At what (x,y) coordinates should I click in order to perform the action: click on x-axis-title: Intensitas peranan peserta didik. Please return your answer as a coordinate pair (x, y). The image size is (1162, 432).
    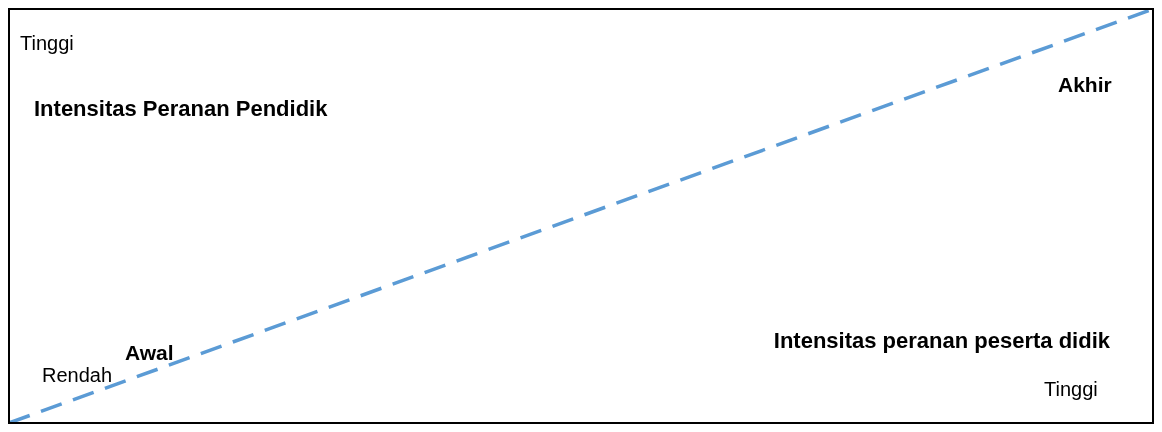
    Looking at the image, I should click on (942, 340).